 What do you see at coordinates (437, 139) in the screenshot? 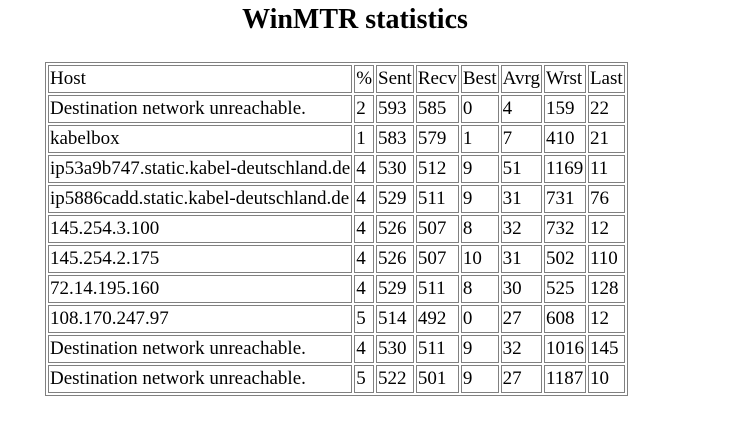
I see `stat-cell: 579` at bounding box center [437, 139].